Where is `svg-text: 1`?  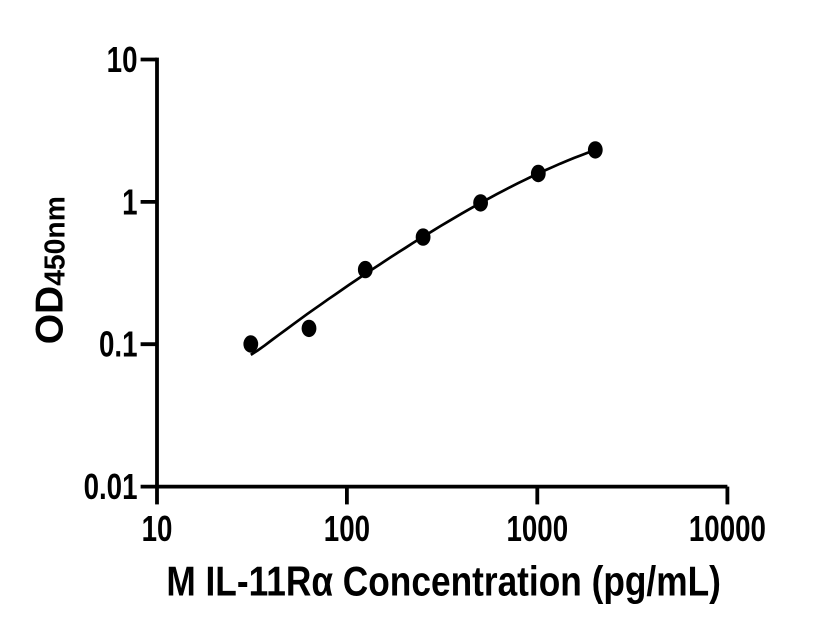 svg-text: 1 is located at coordinates (129, 202).